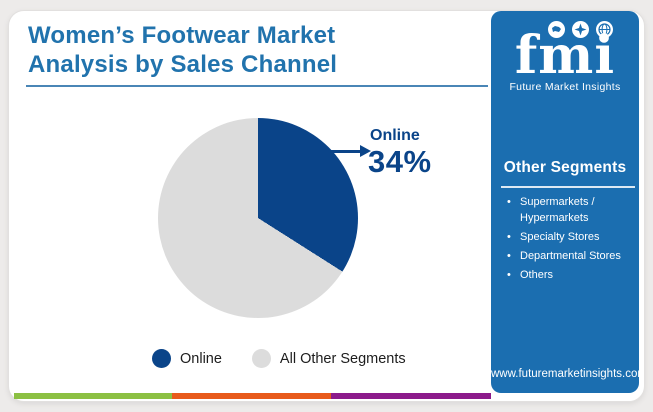  What do you see at coordinates (93, 396) in the screenshot?
I see `footer-bar-green` at bounding box center [93, 396].